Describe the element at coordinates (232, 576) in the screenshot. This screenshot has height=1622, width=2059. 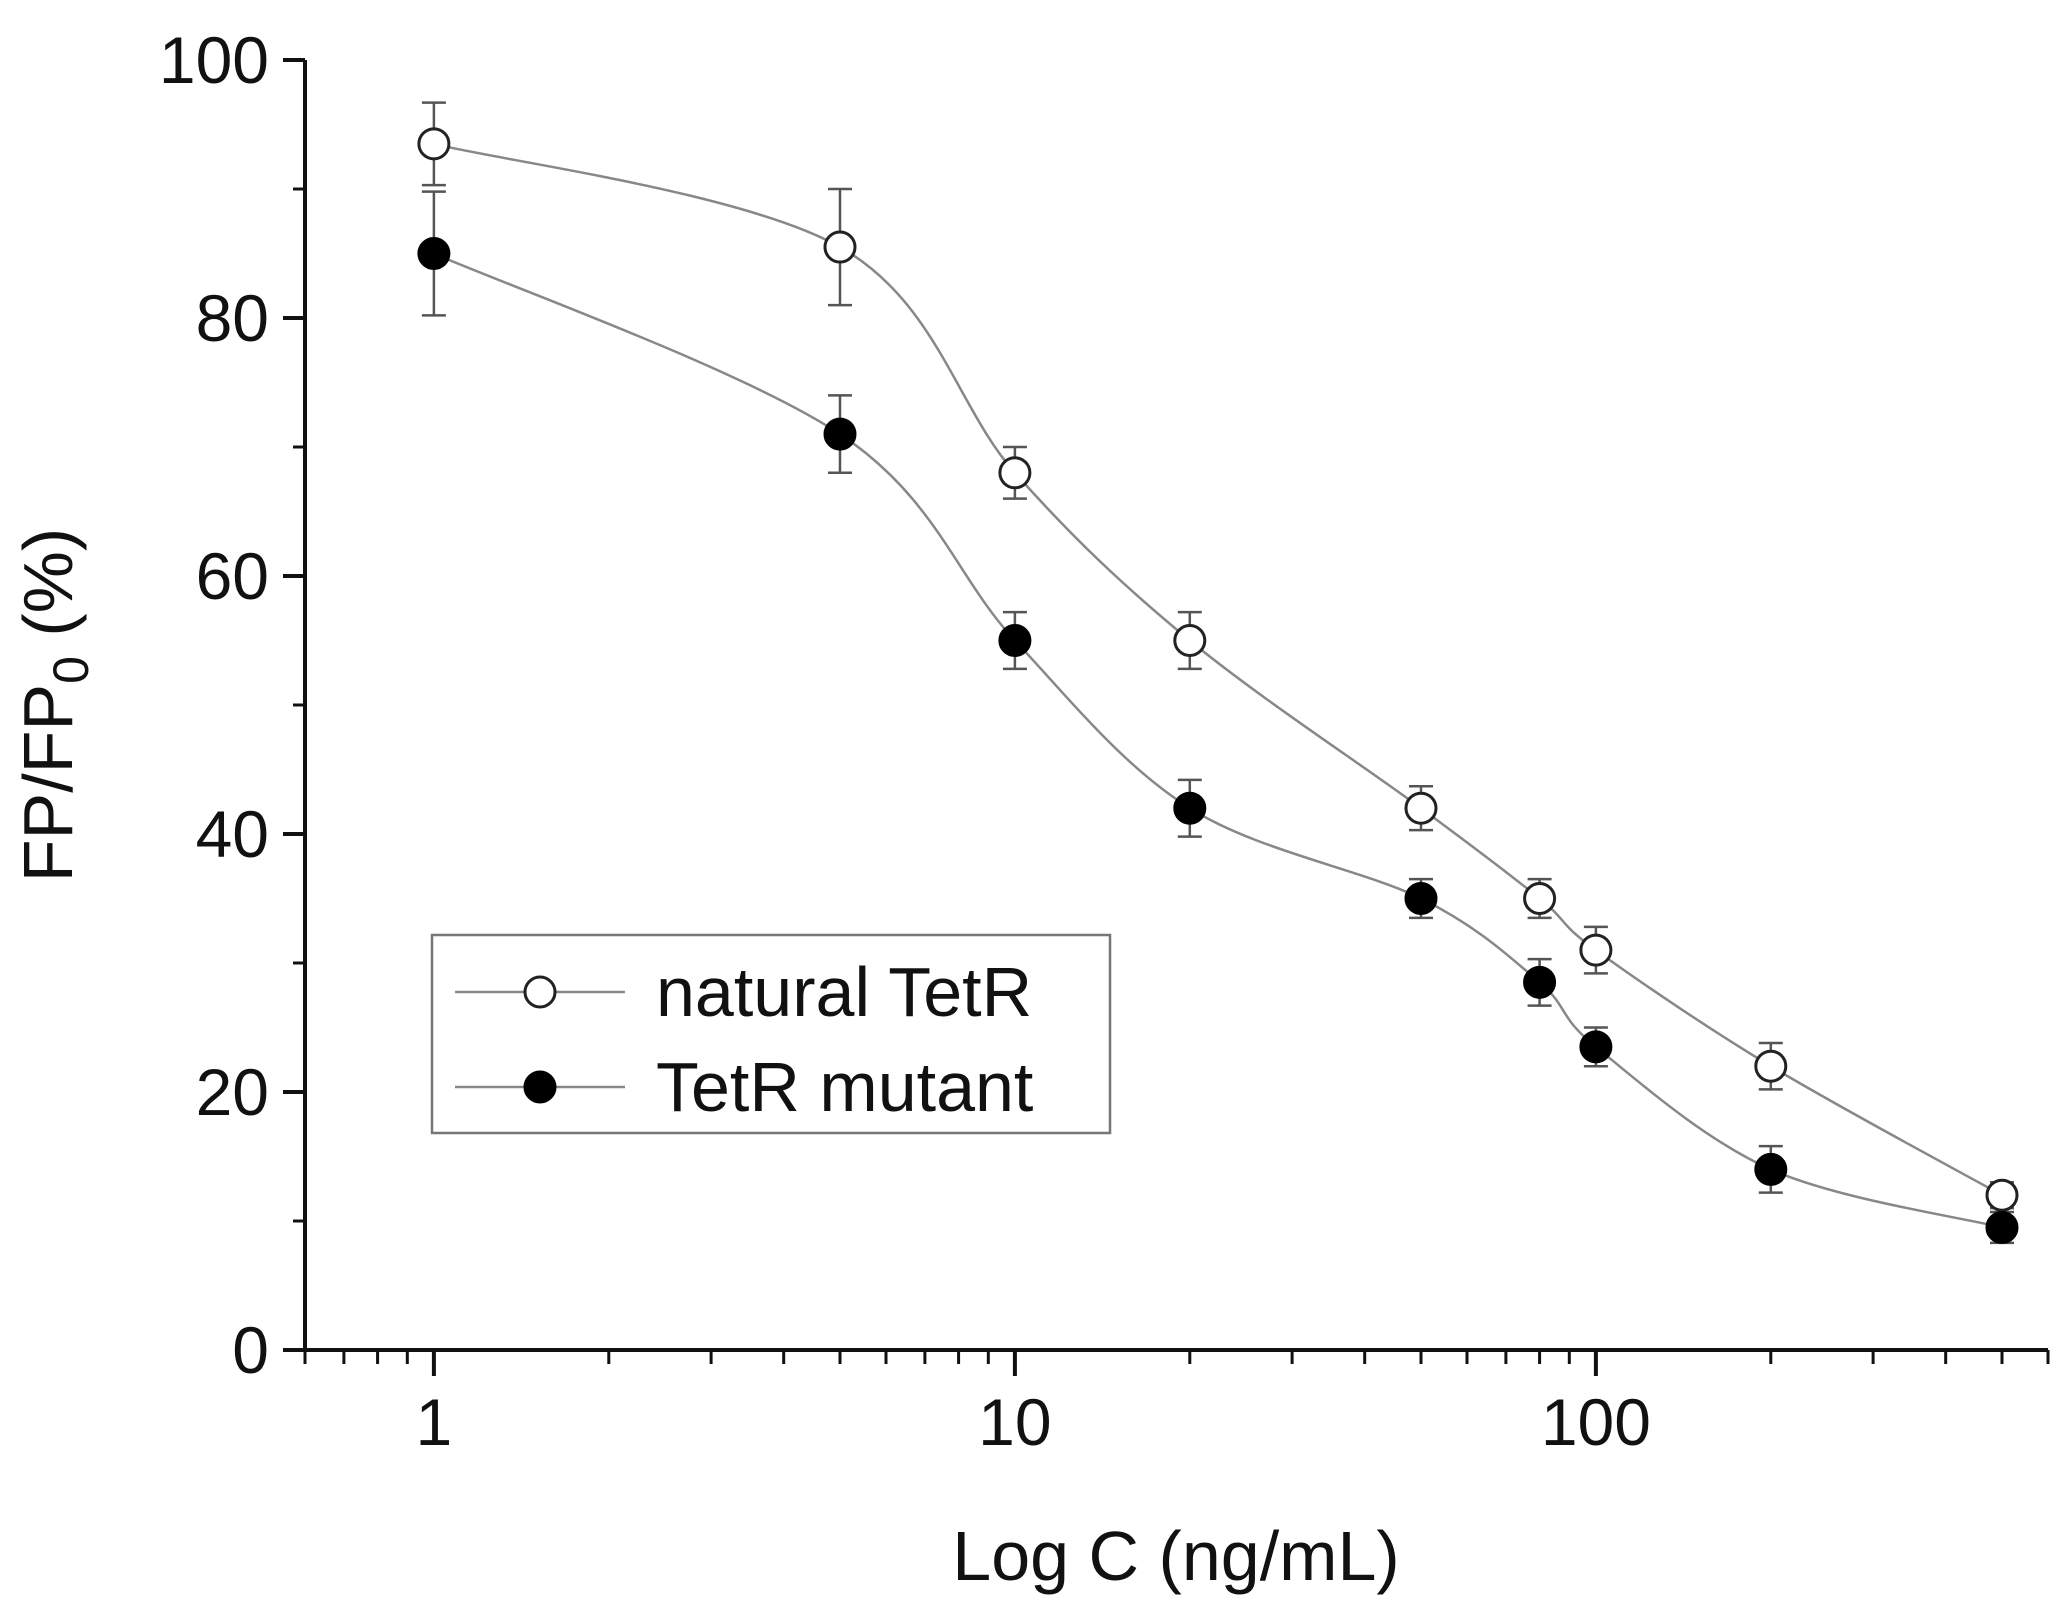
I see `y-tick-label: 60` at that location.